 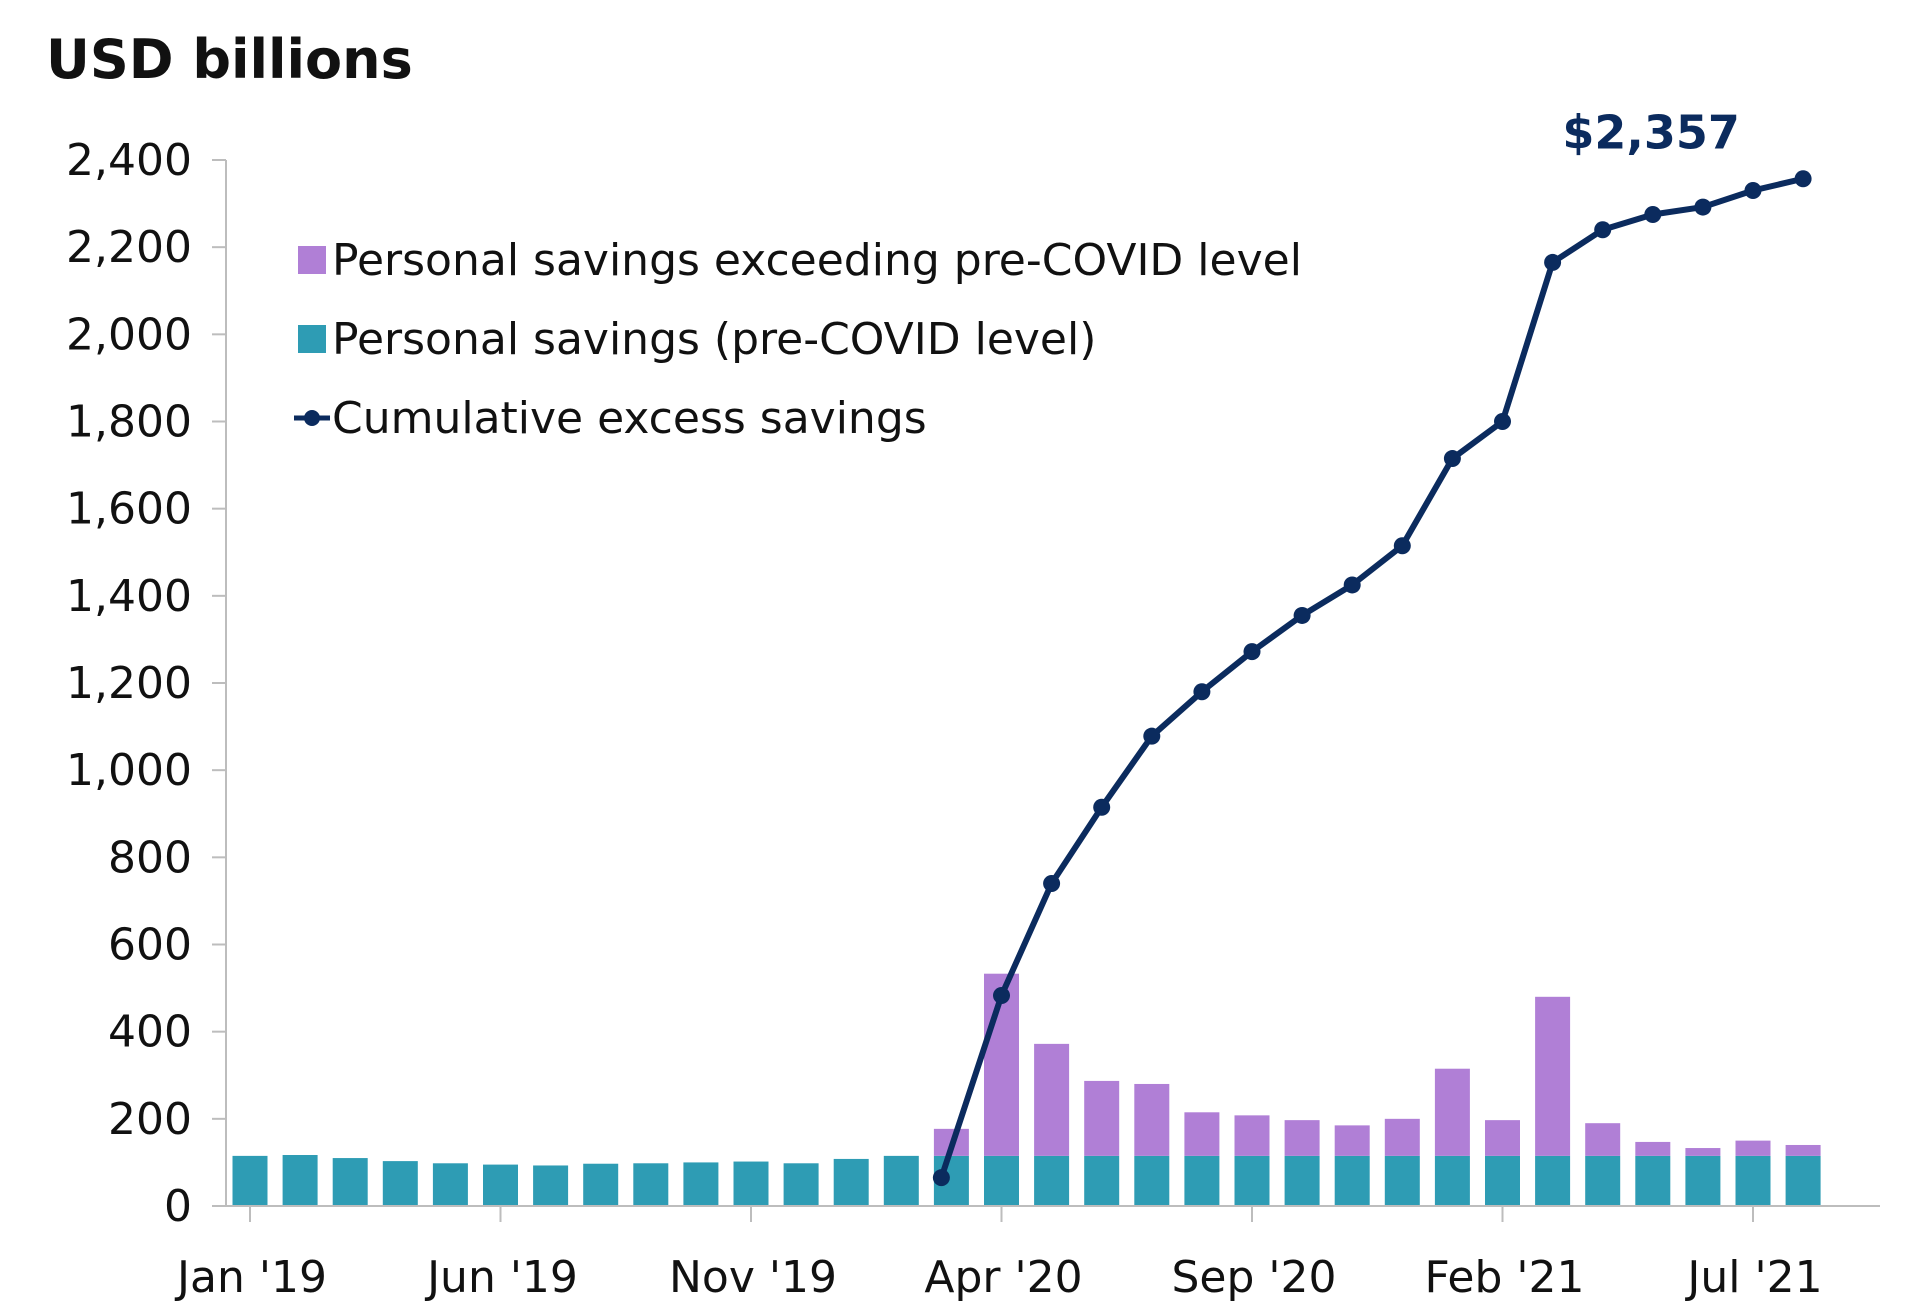 What do you see at coordinates (129, 683) in the screenshot?
I see `y-tick-label: 1,200` at bounding box center [129, 683].